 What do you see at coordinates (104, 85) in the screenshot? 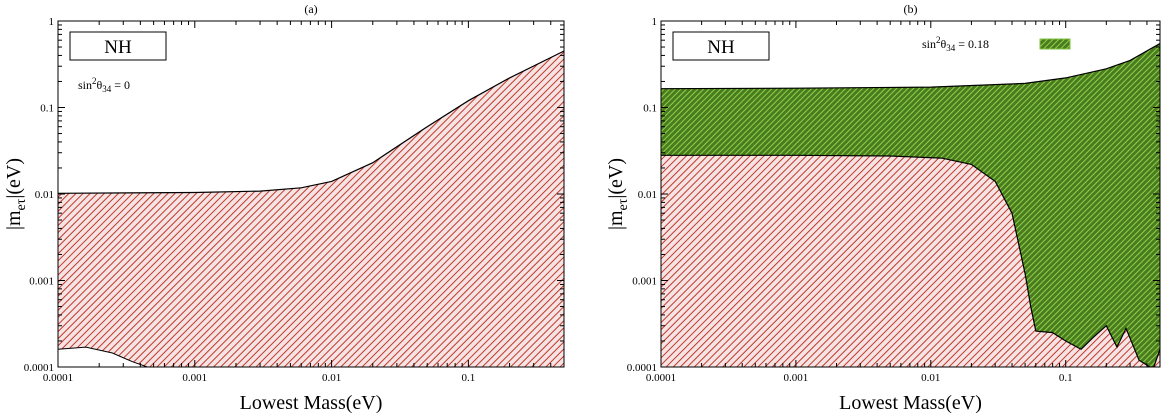
I see `mixing-angle-annotation: sin2θ34 = 0` at bounding box center [104, 85].